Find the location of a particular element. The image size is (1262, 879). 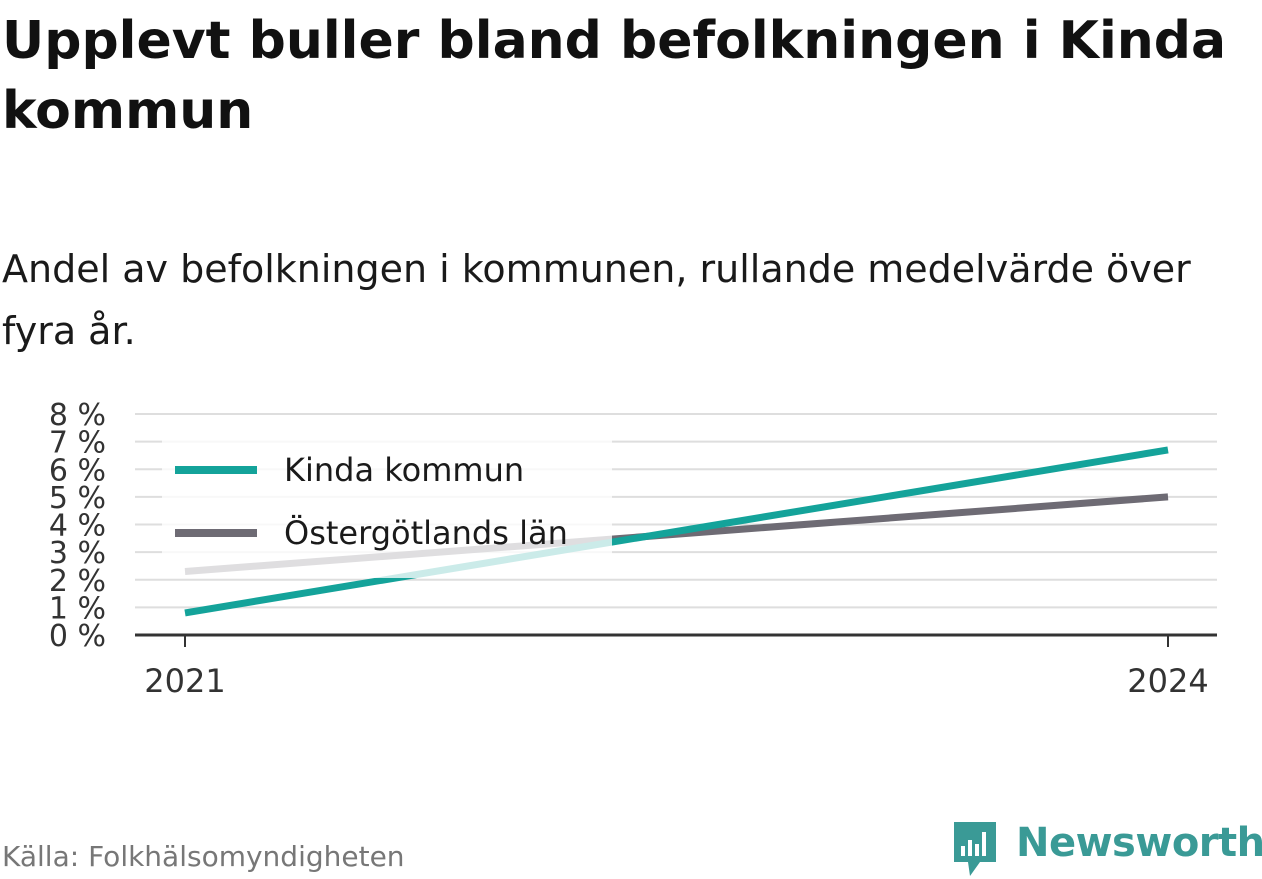

y-tick-label: 0 % is located at coordinates (77, 636).